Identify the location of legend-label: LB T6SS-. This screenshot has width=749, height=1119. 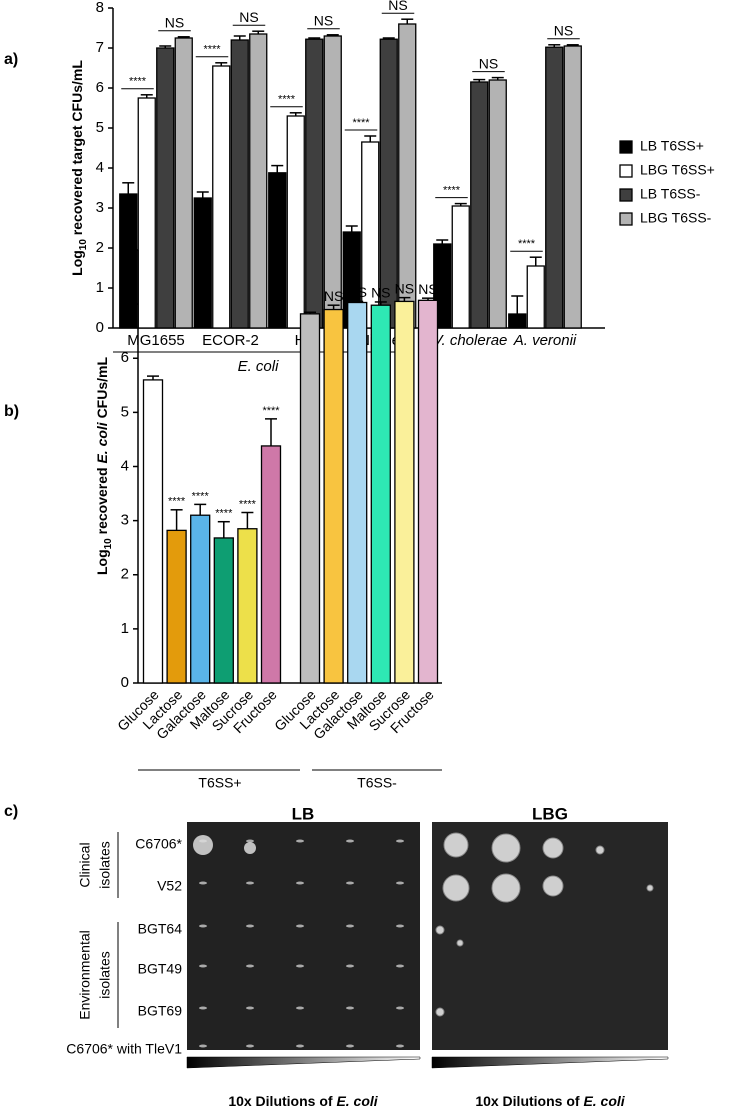
(670, 194).